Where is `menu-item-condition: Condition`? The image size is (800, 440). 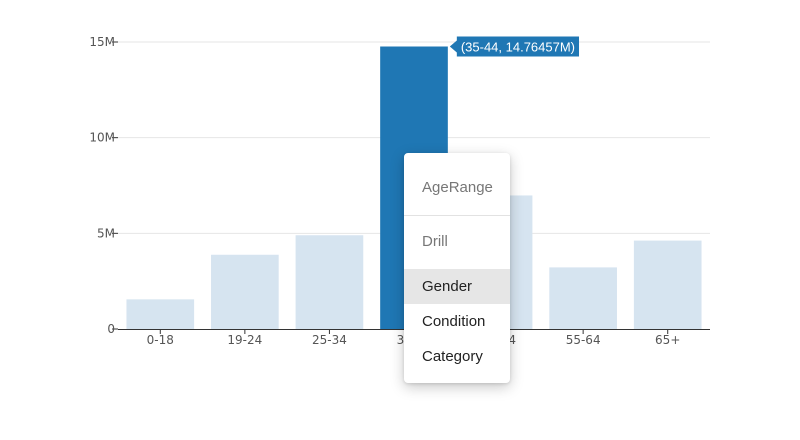 menu-item-condition: Condition is located at coordinates (454, 321).